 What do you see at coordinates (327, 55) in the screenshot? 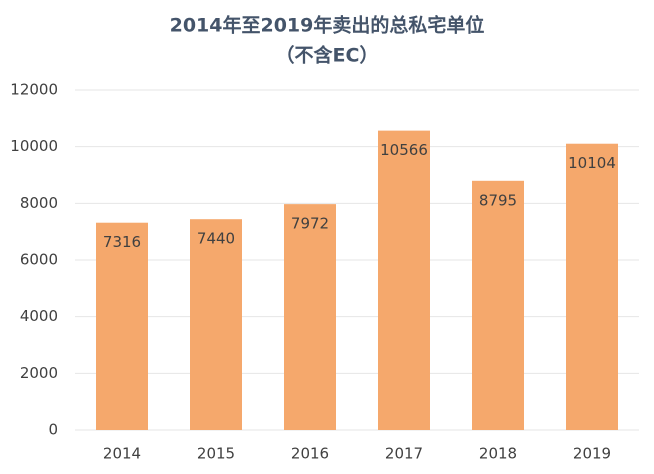
I see `chart-subtitle: （不含EC）` at bounding box center [327, 55].